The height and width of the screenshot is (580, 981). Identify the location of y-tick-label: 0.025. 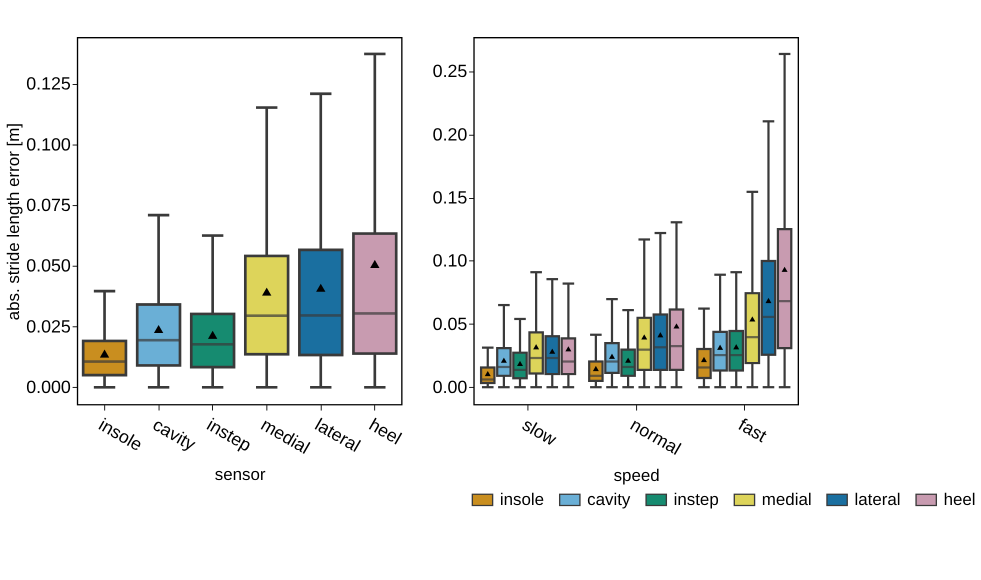
(48, 326).